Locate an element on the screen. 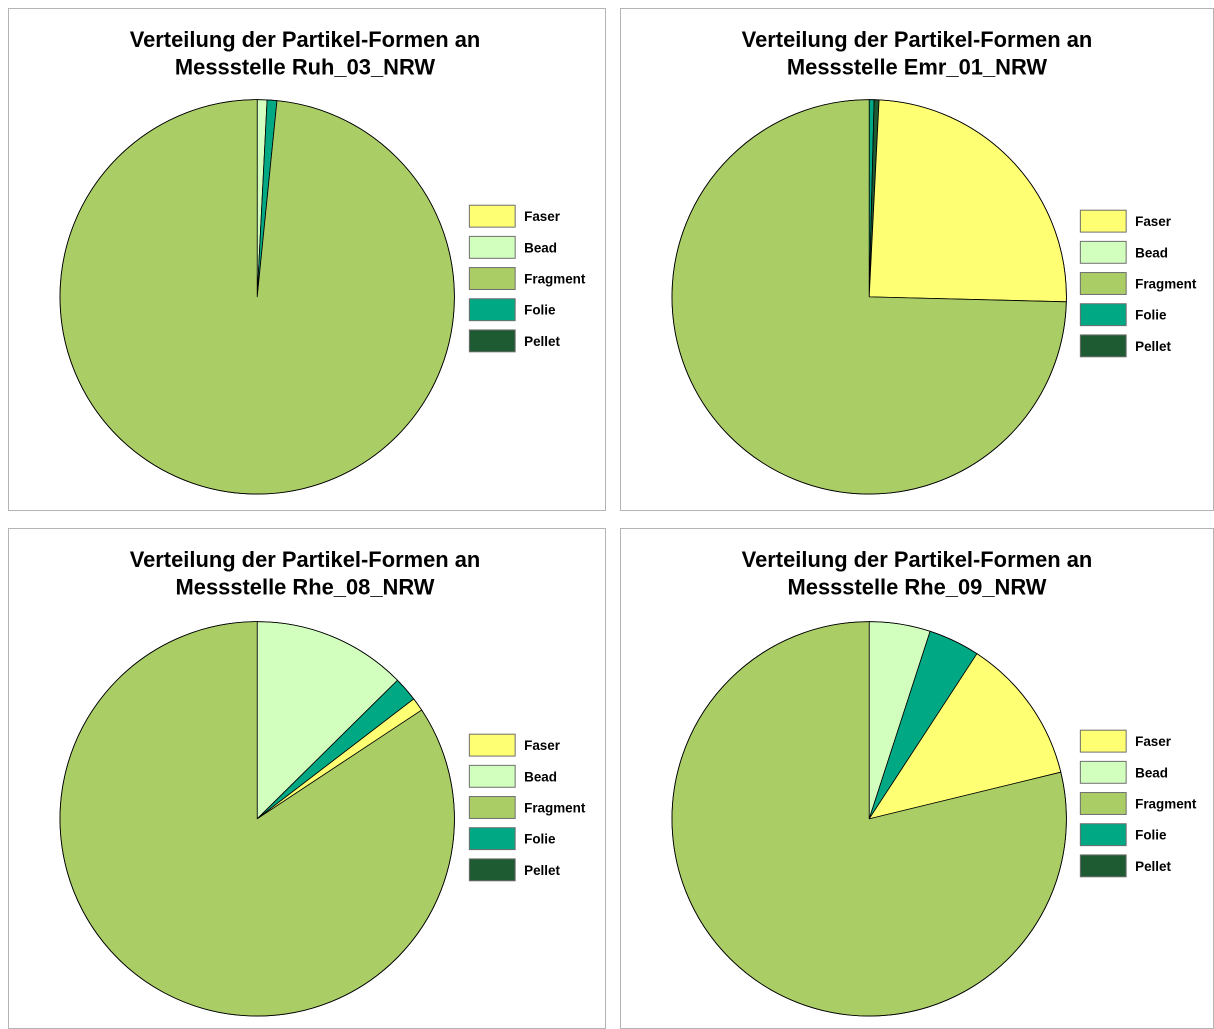  pie-slice-fragment is located at coordinates (257, 297).